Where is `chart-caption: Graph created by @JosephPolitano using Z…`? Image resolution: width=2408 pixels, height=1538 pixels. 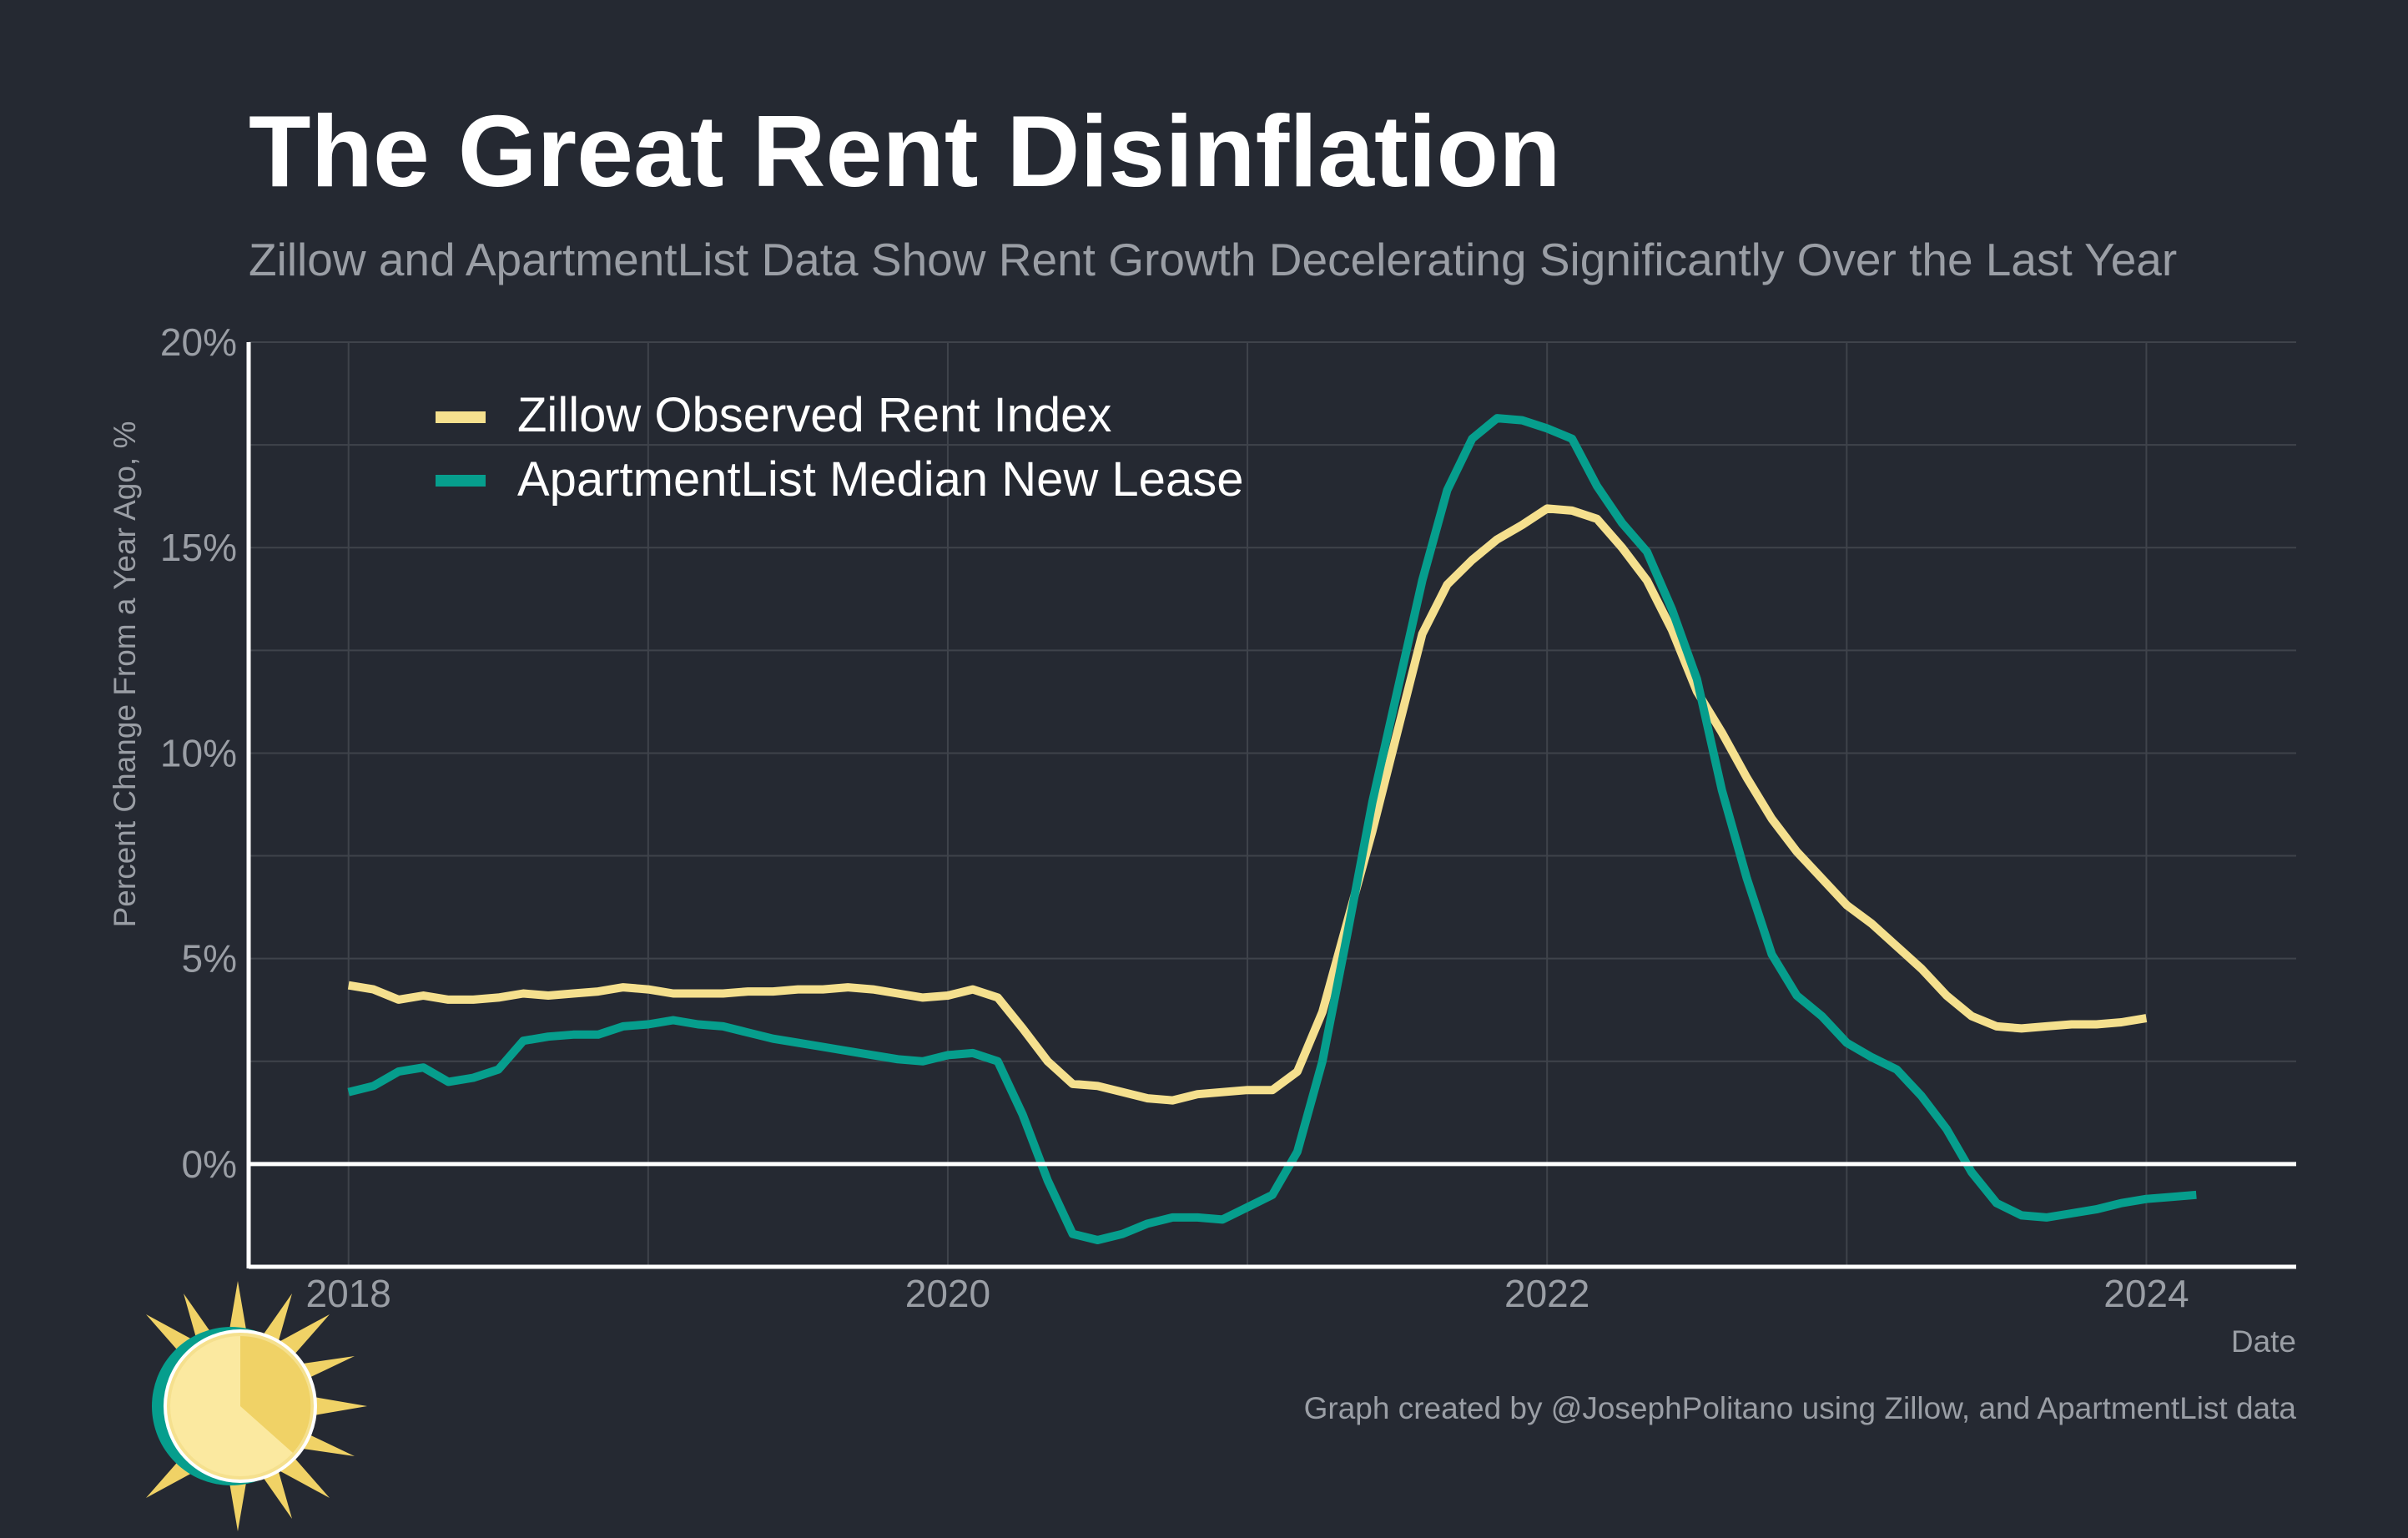
chart-caption: Graph created by @JosephPolitano using Z… is located at coordinates (1800, 1408).